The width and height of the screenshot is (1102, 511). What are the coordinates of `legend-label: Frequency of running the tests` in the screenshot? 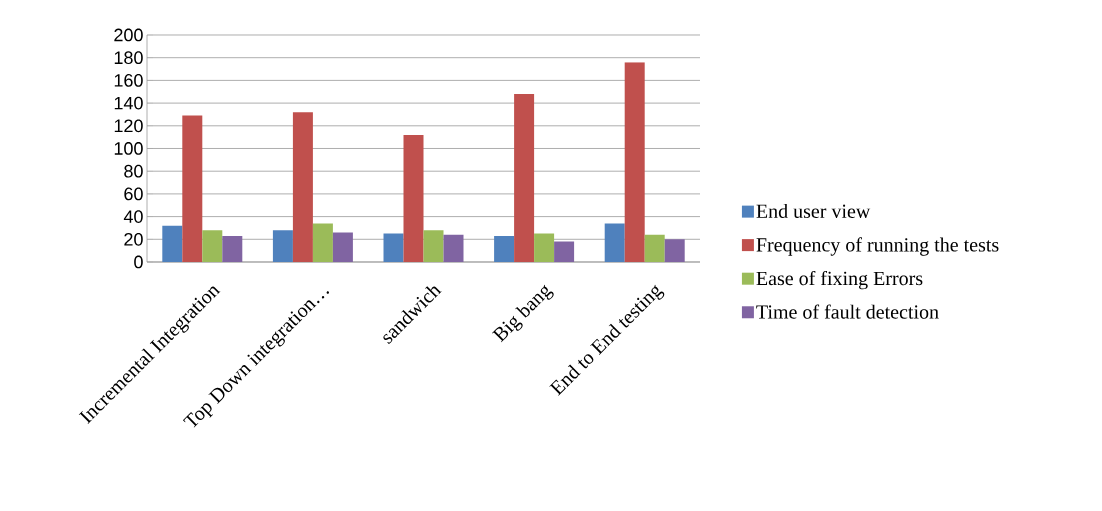 It's located at (877, 246).